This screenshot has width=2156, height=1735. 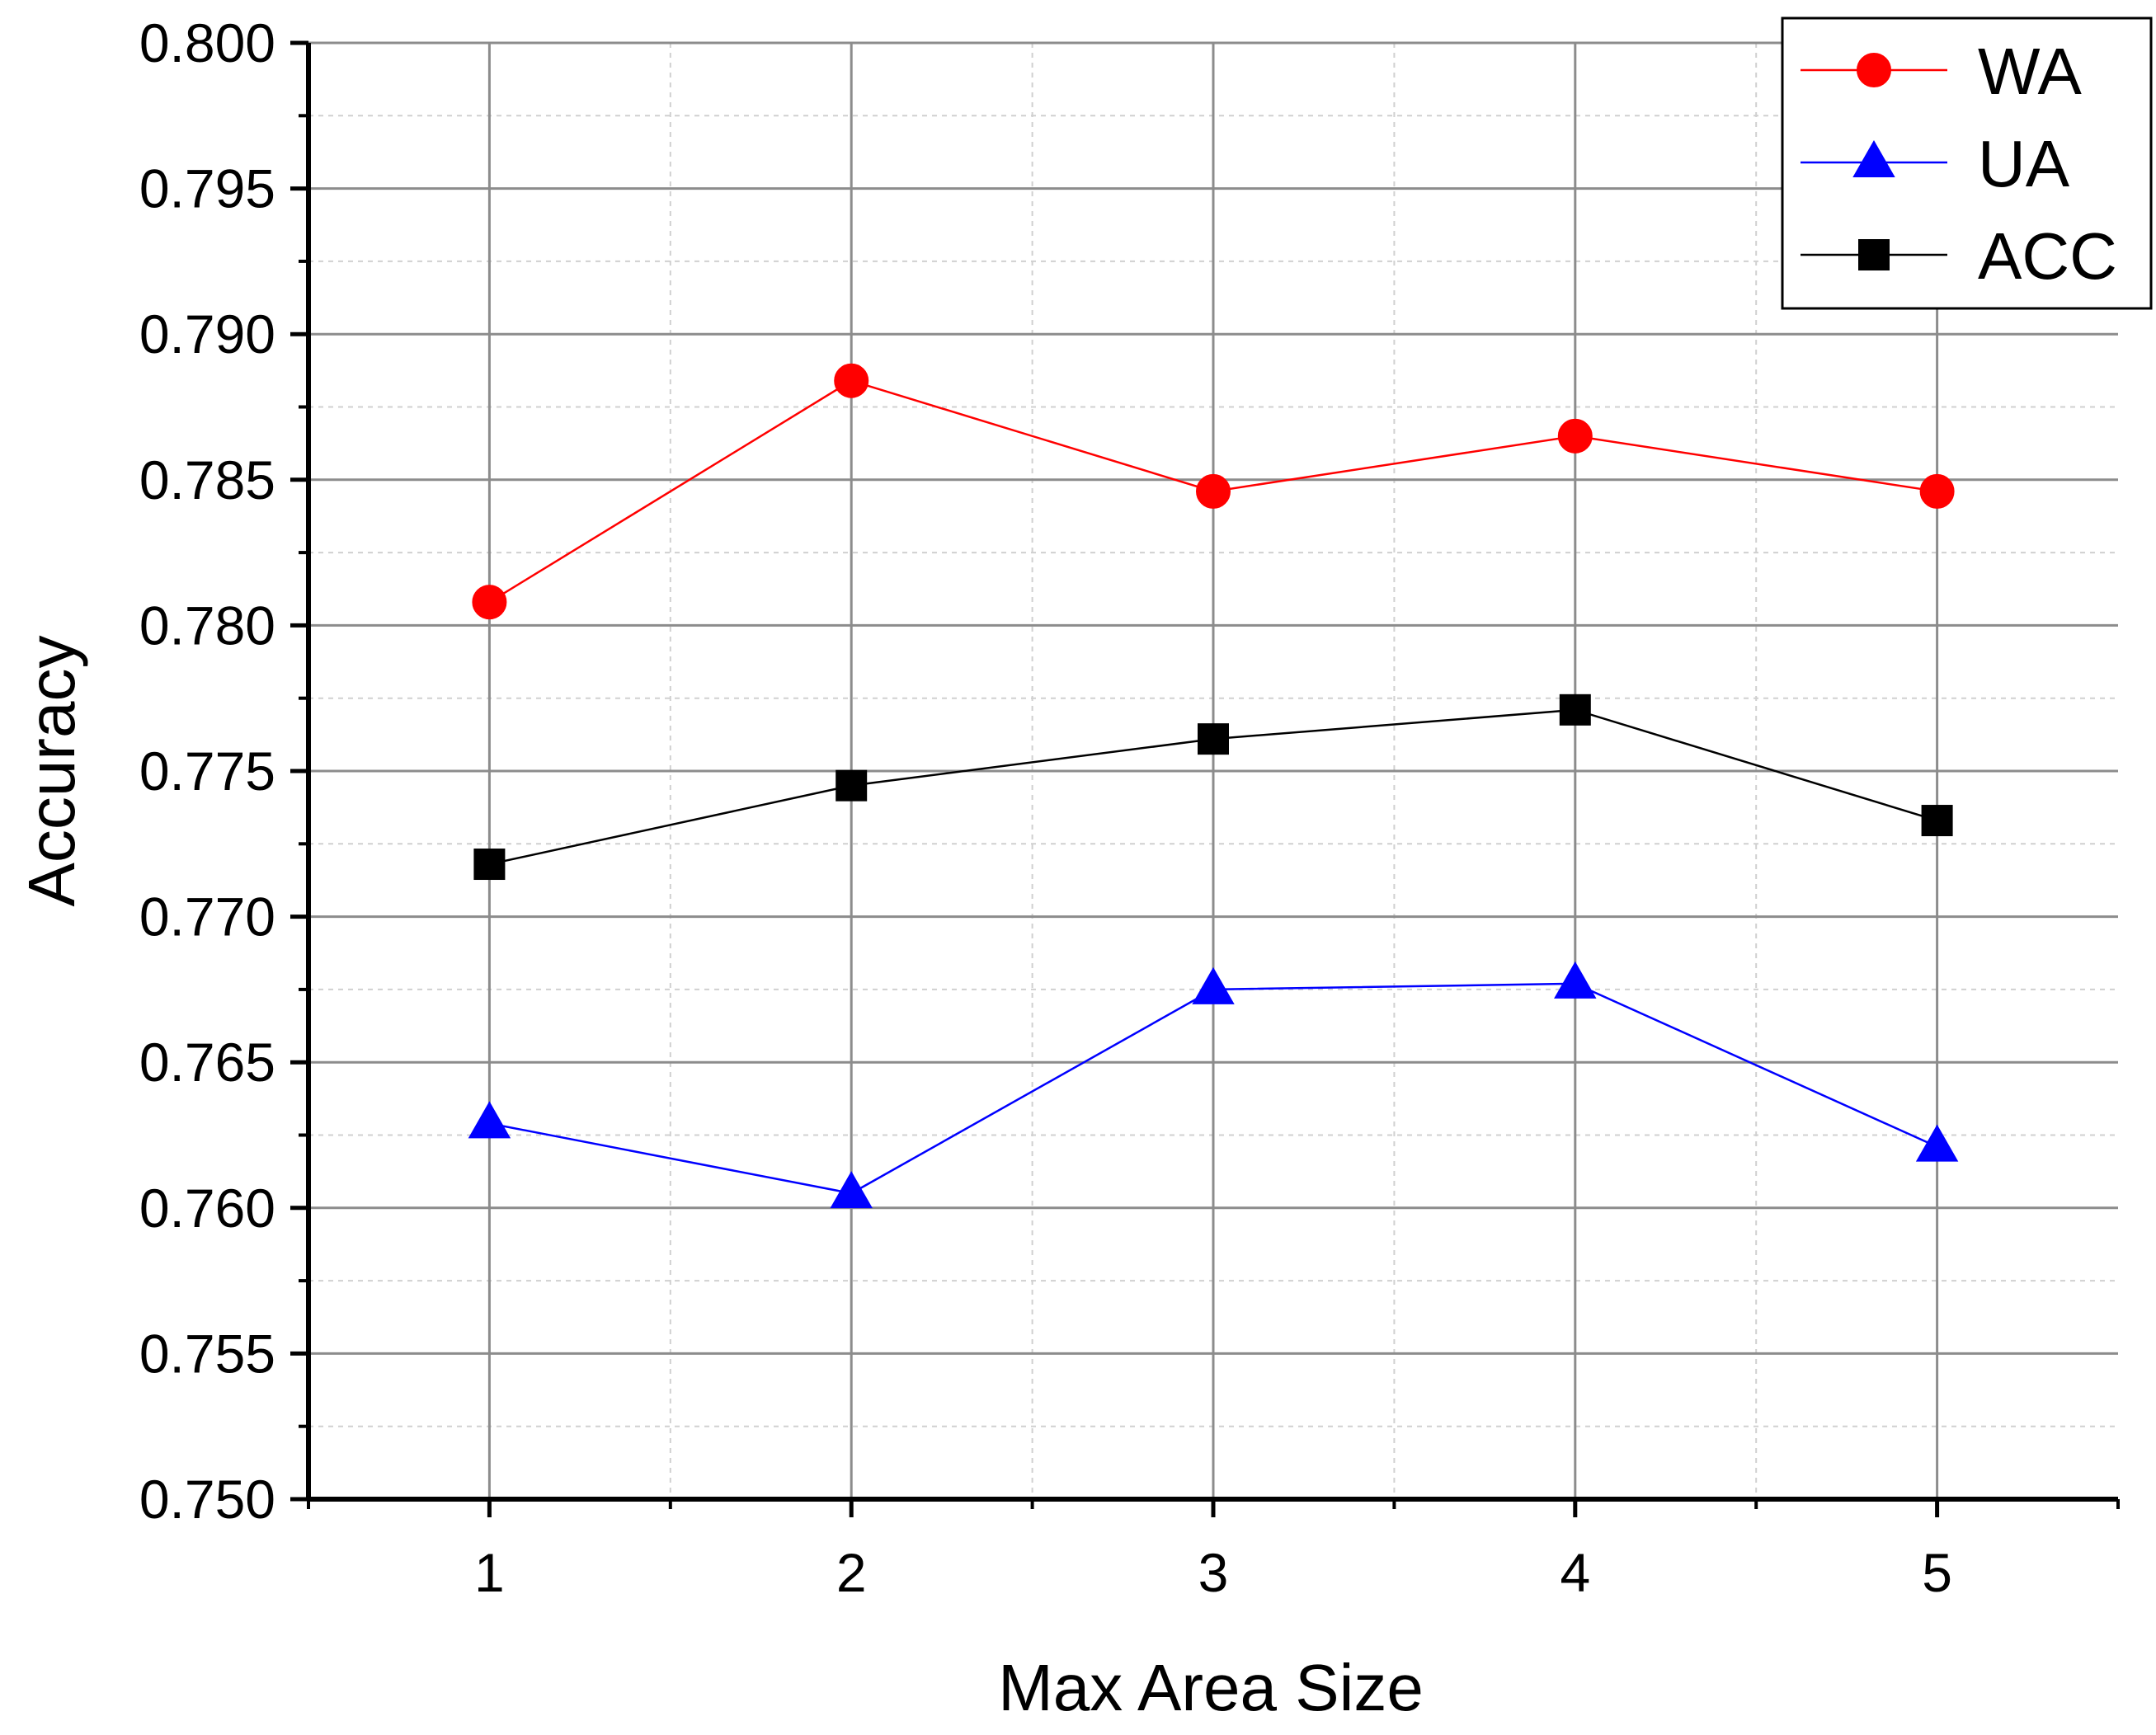 I want to click on x-axis-title: Max Area Size, so click(x=1211, y=1687).